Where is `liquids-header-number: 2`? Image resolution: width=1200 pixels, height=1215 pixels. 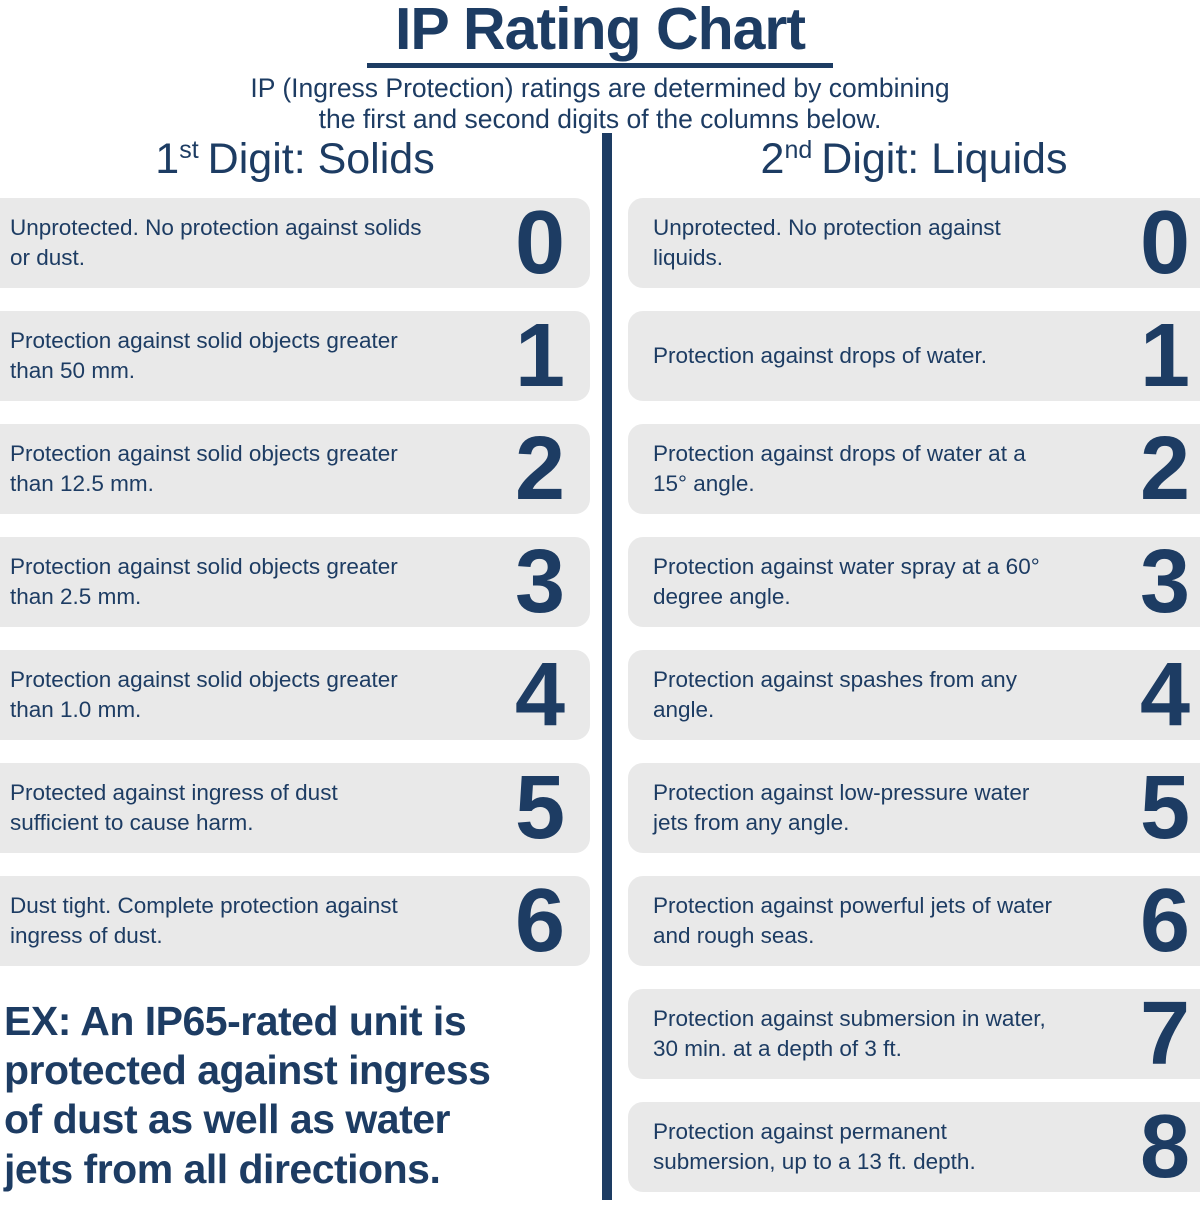
liquids-header-number: 2 is located at coordinates (772, 159).